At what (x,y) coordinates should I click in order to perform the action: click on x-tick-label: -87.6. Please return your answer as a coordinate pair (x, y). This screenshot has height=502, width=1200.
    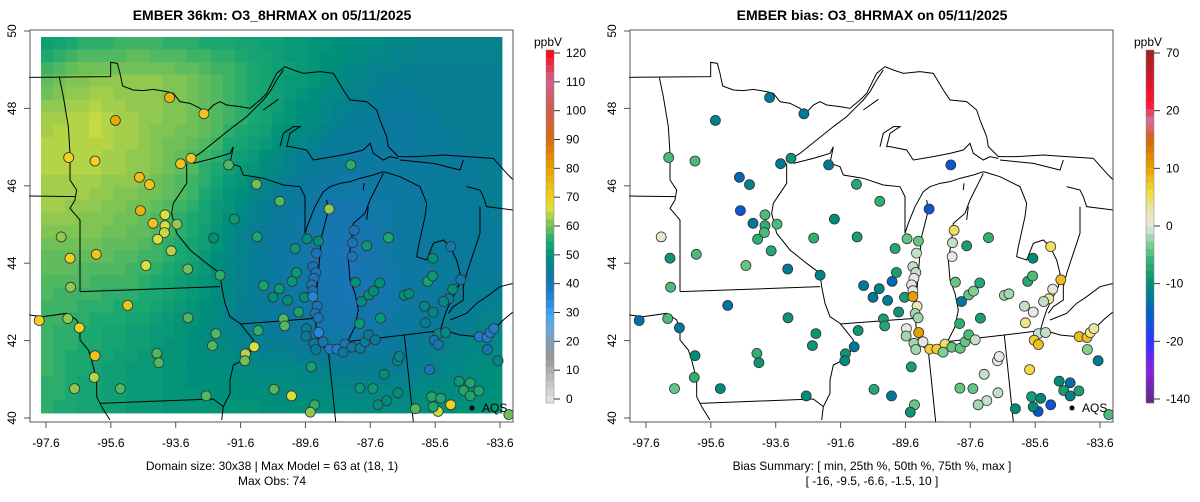
    Looking at the image, I should click on (971, 443).